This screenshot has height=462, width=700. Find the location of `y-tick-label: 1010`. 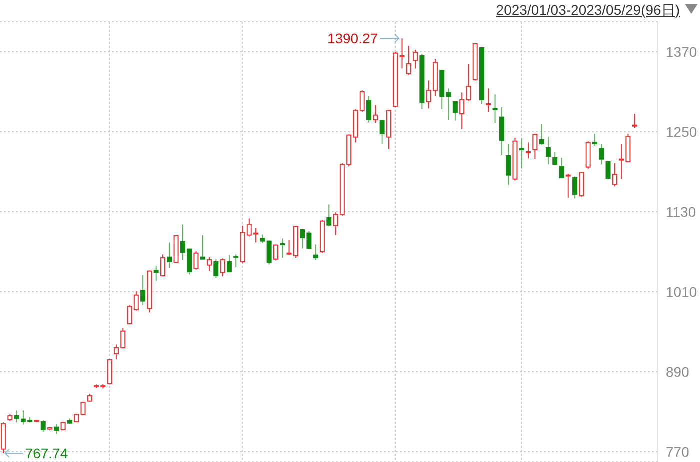

y-tick-label: 1010 is located at coordinates (682, 292).